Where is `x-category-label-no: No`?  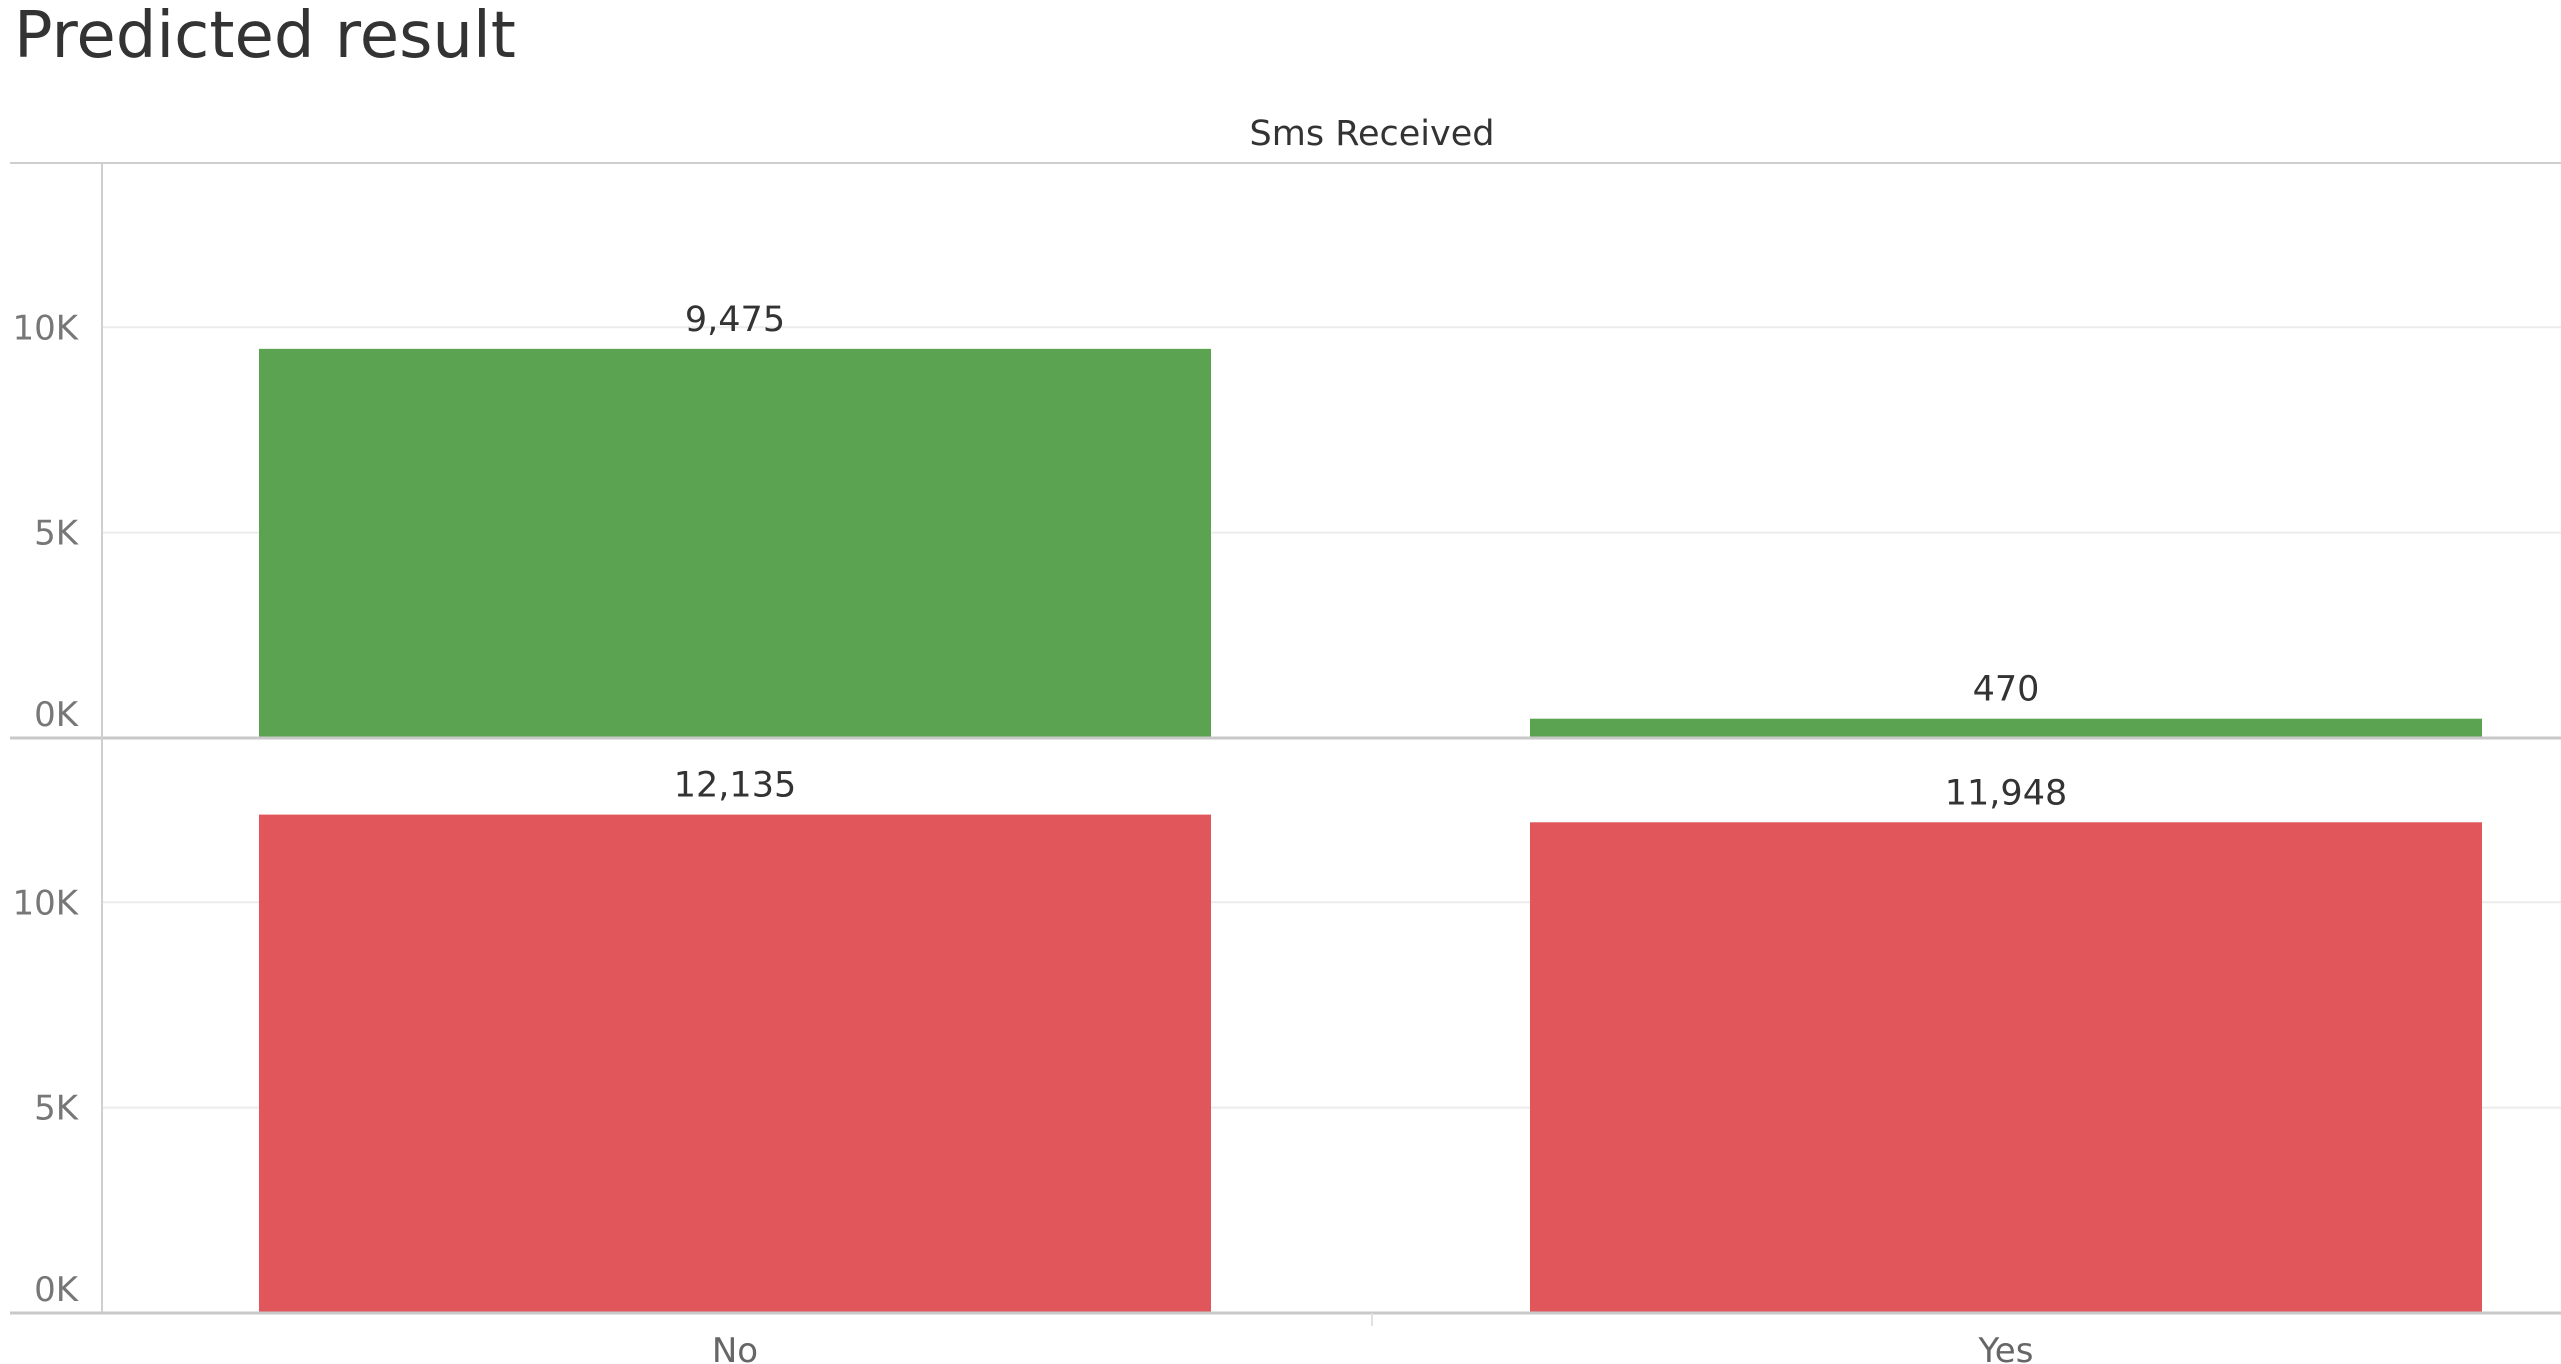 x-category-label-no: No is located at coordinates (735, 1347).